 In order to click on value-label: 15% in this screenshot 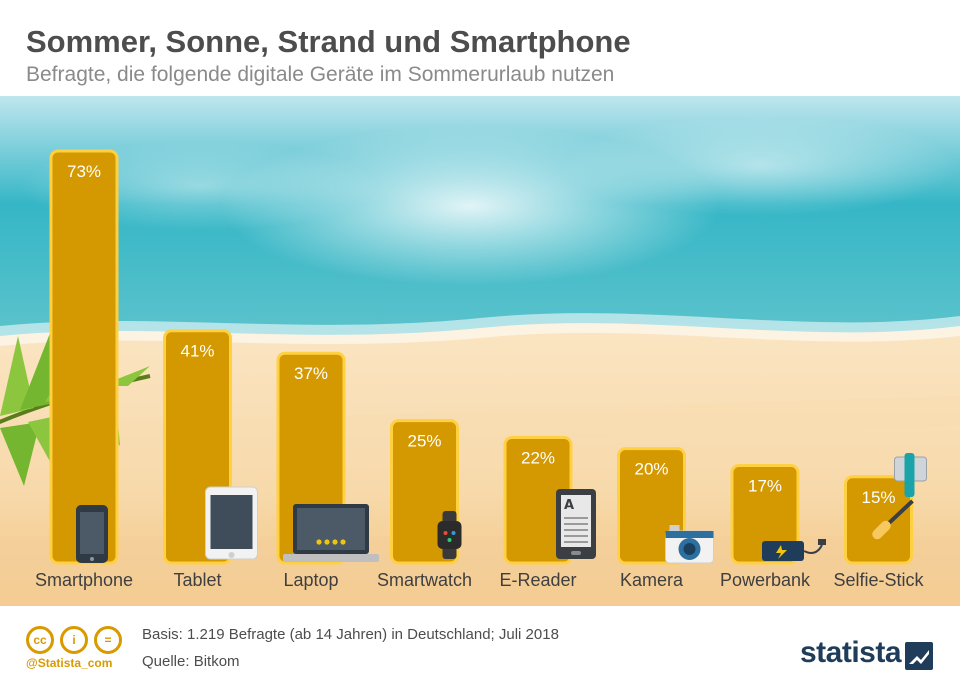, I will do `click(878, 497)`.